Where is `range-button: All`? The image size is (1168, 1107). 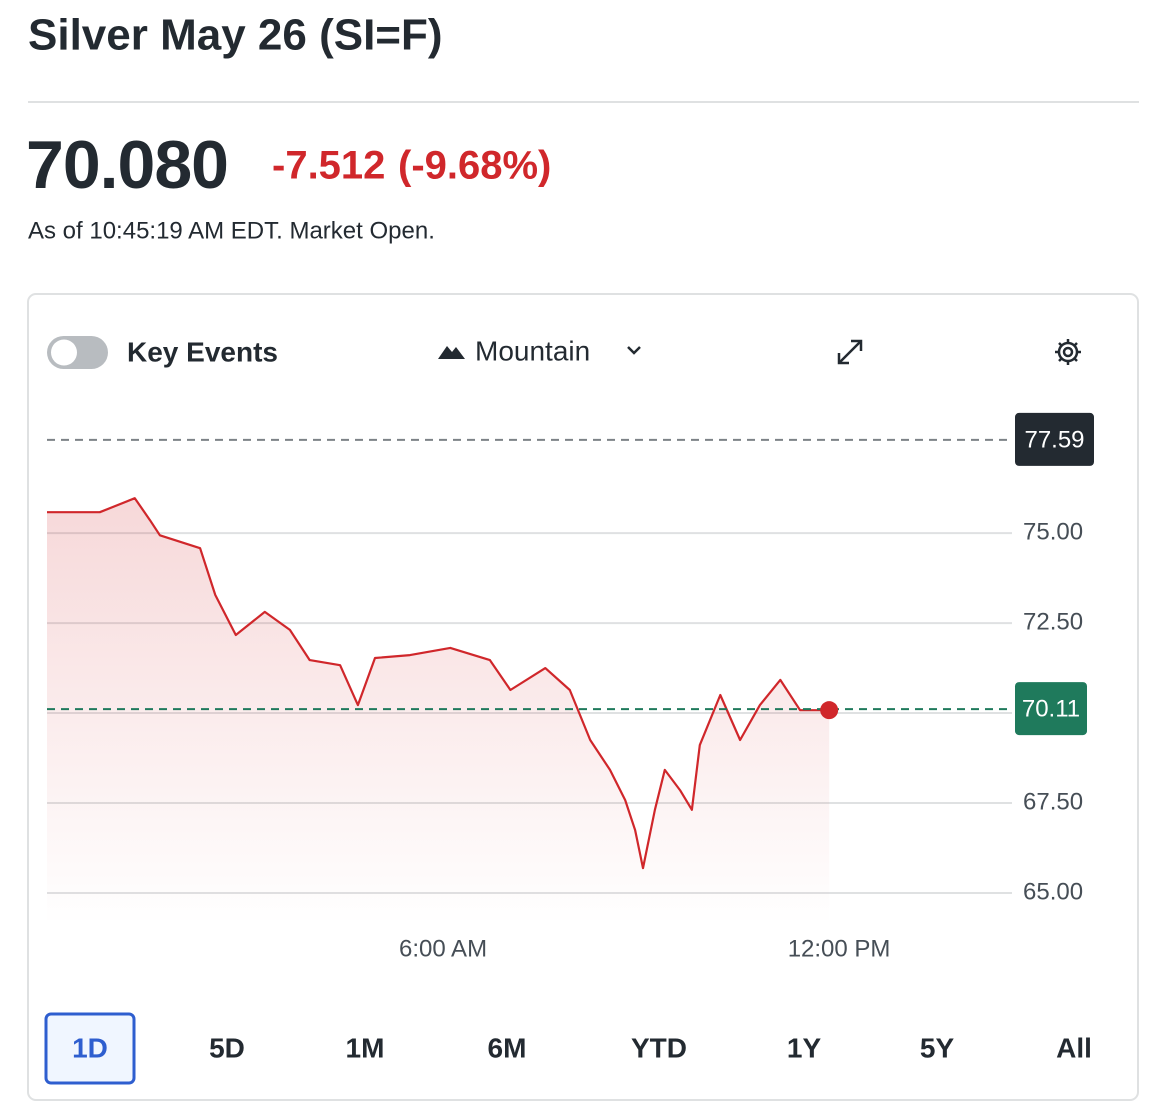
range-button: All is located at coordinates (1074, 1047).